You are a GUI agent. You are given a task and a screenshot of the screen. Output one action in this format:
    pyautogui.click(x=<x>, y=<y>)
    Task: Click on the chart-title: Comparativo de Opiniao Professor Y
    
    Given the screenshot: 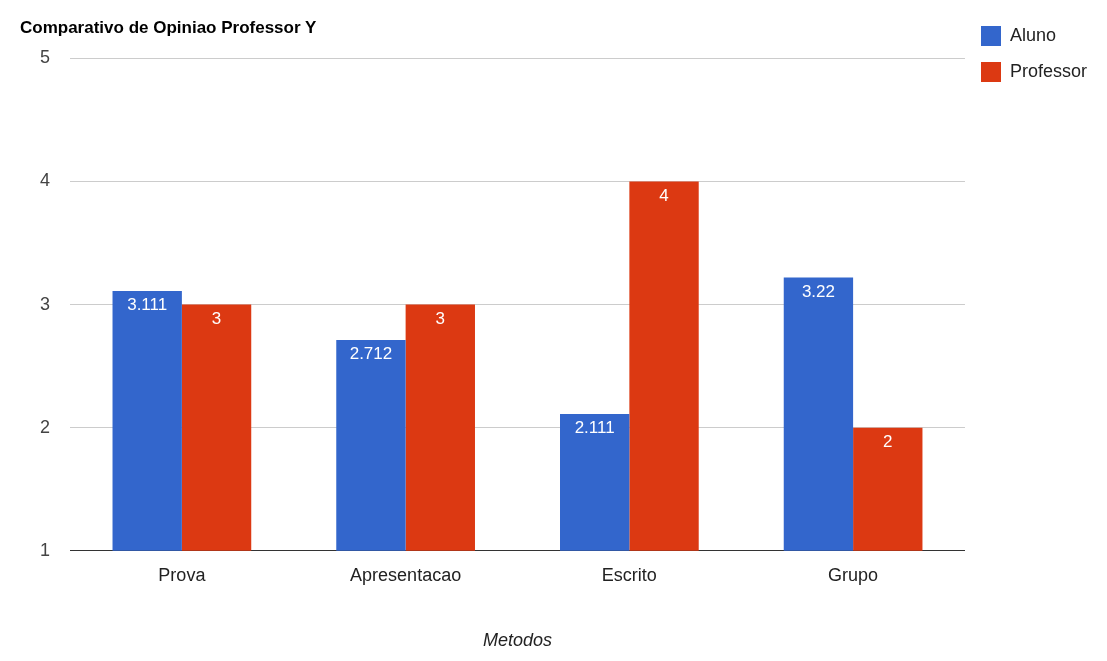 What is the action you would take?
    pyautogui.click(x=168, y=27)
    